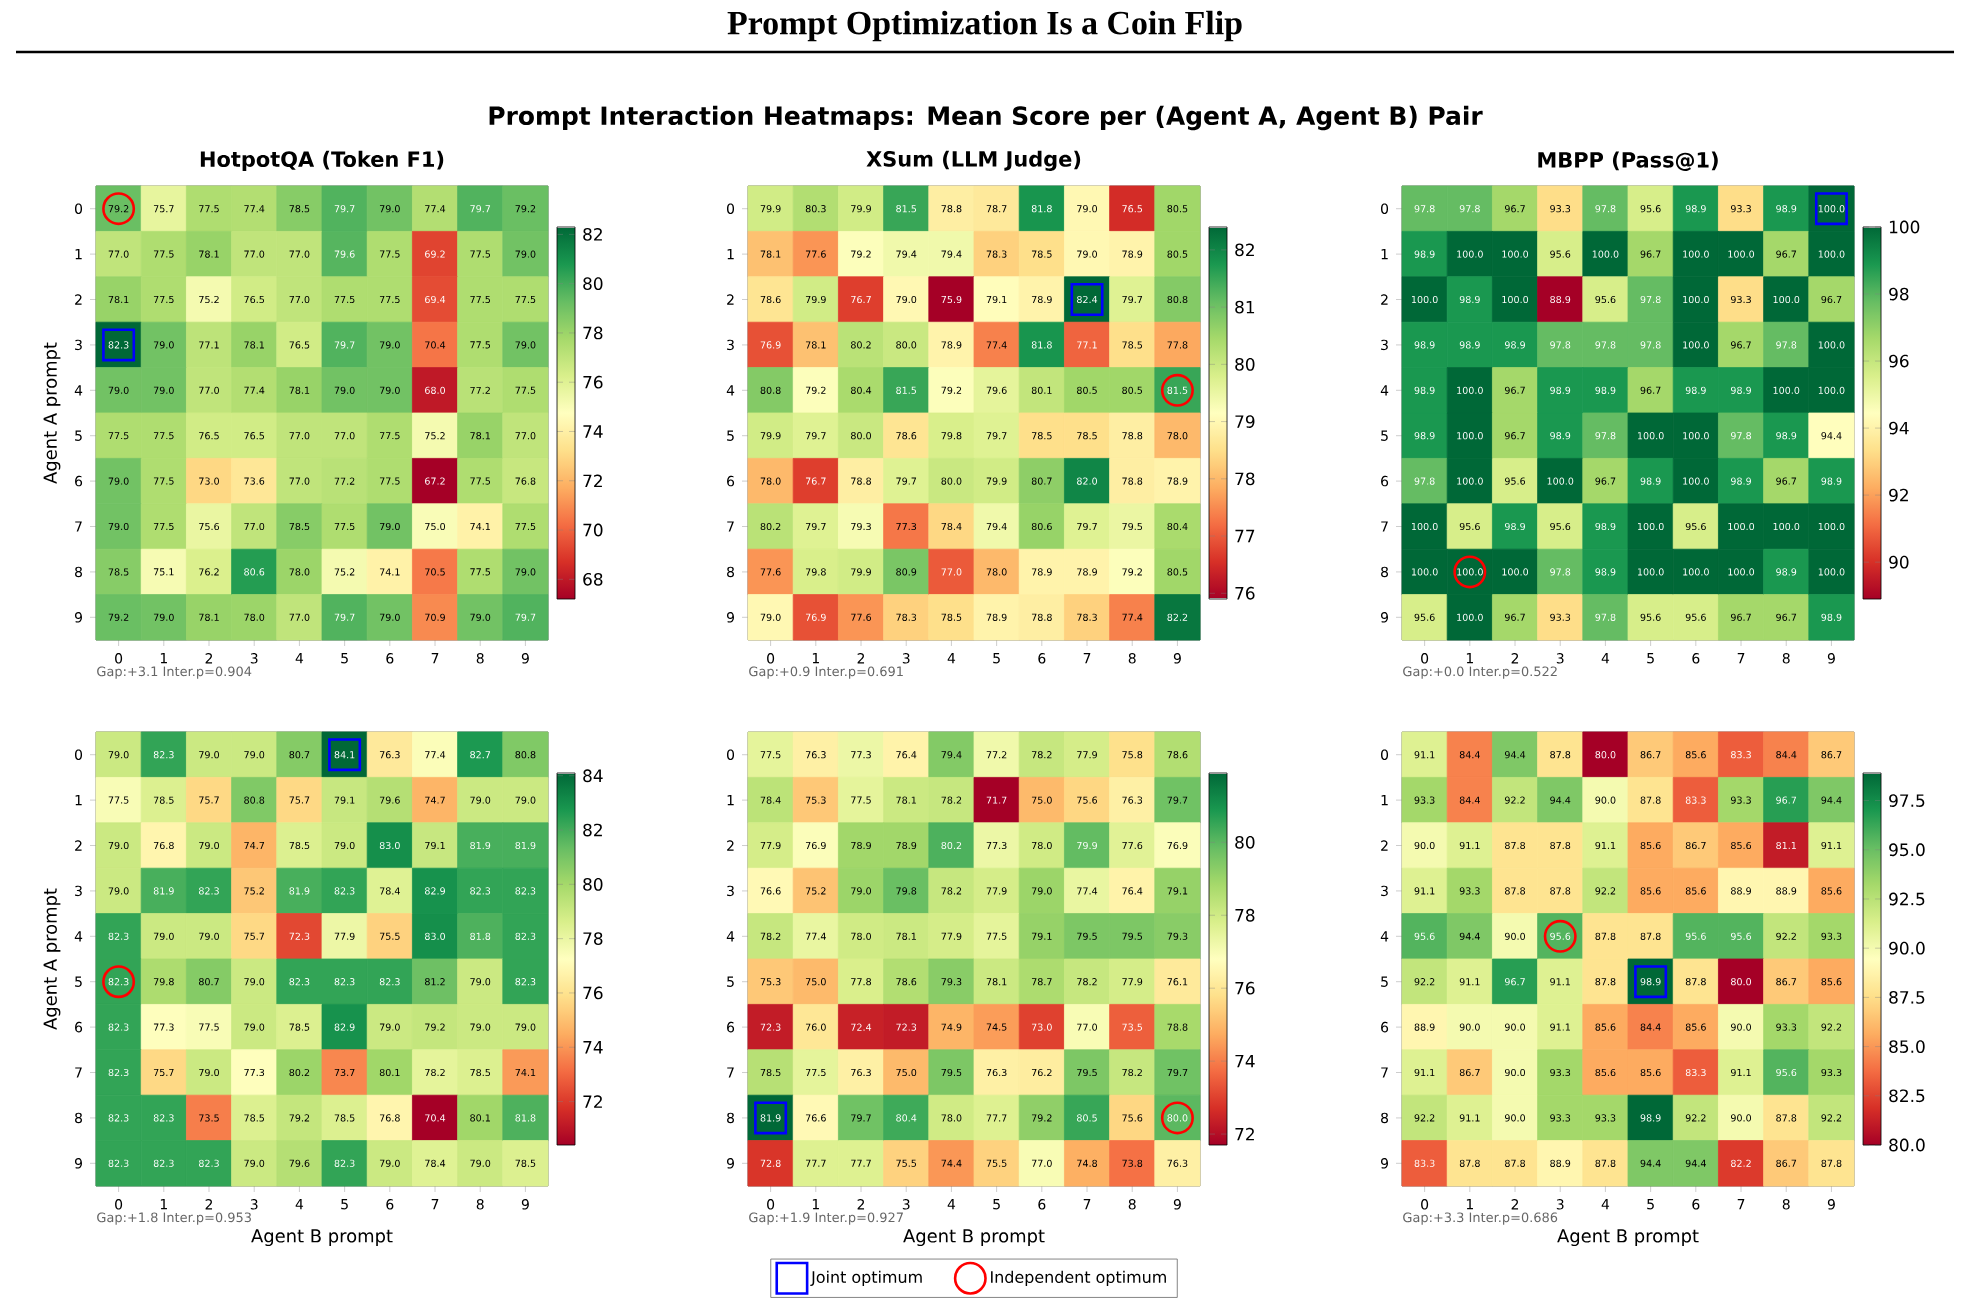  I want to click on color-bar-label: 70, so click(593, 530).